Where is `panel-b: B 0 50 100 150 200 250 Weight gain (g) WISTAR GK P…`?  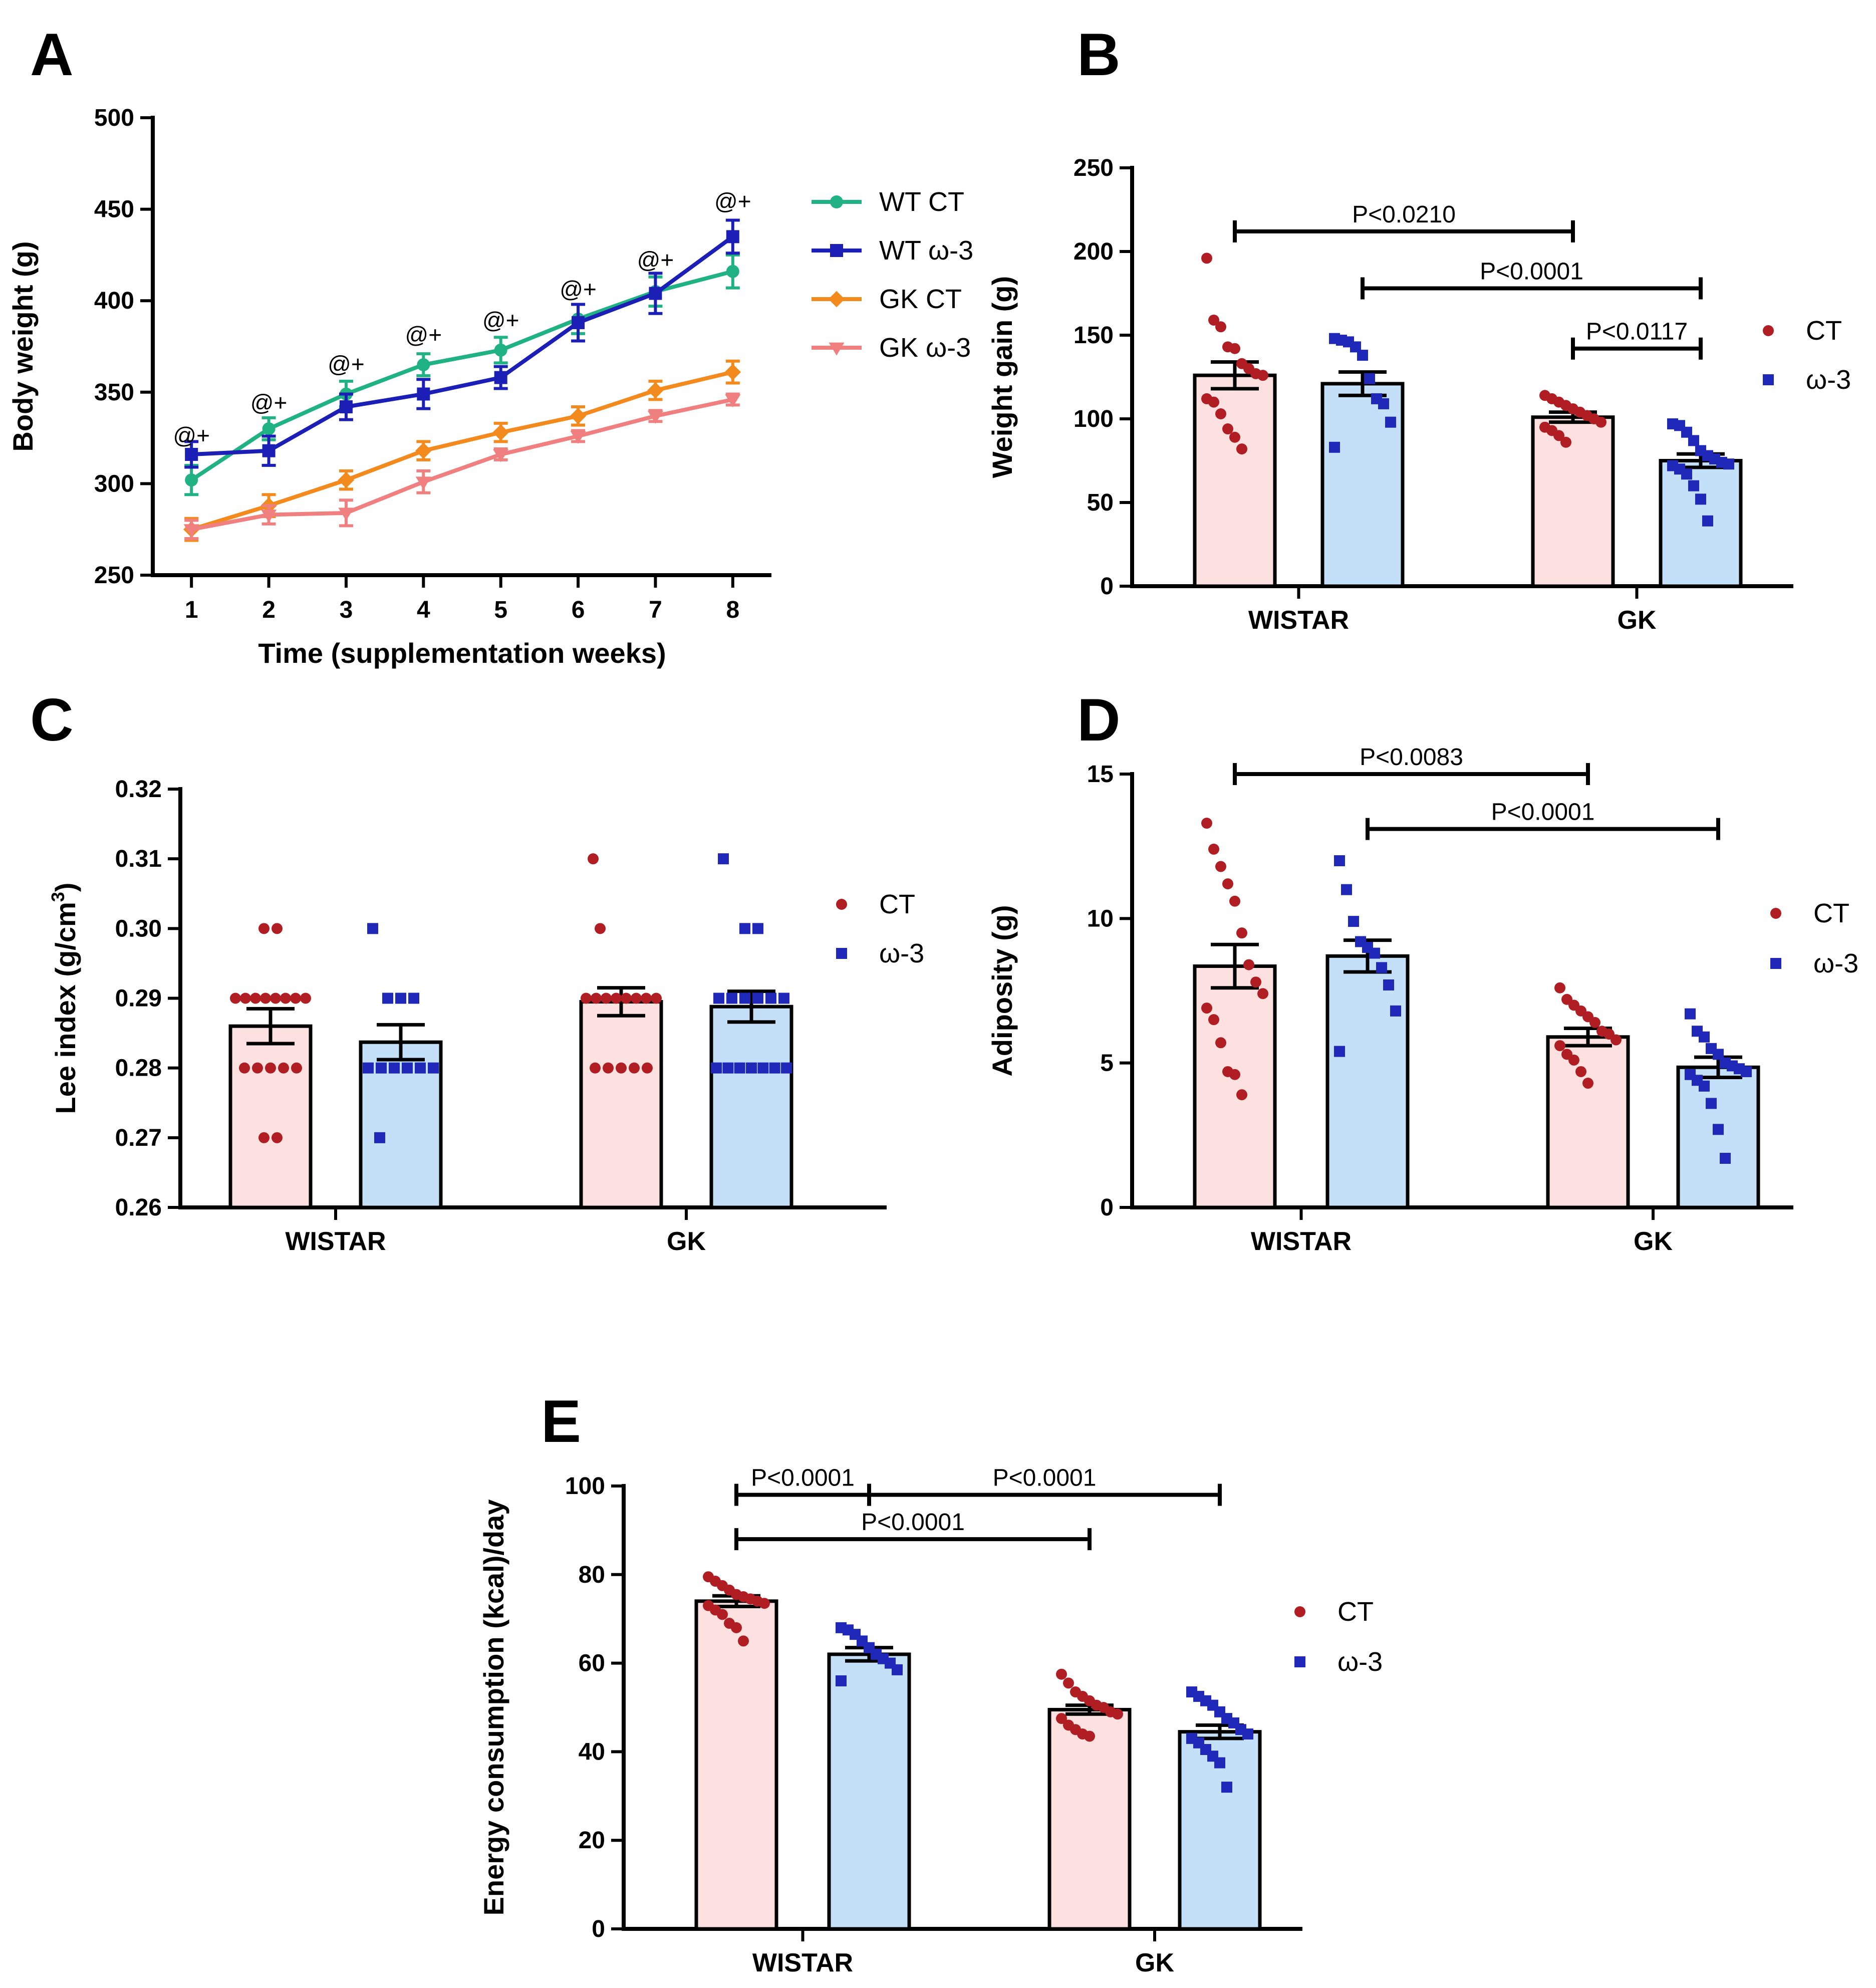
panel-b: B 0 50 100 150 200 250 Weight gain (g) WISTAR GK P… is located at coordinates (1418, 328).